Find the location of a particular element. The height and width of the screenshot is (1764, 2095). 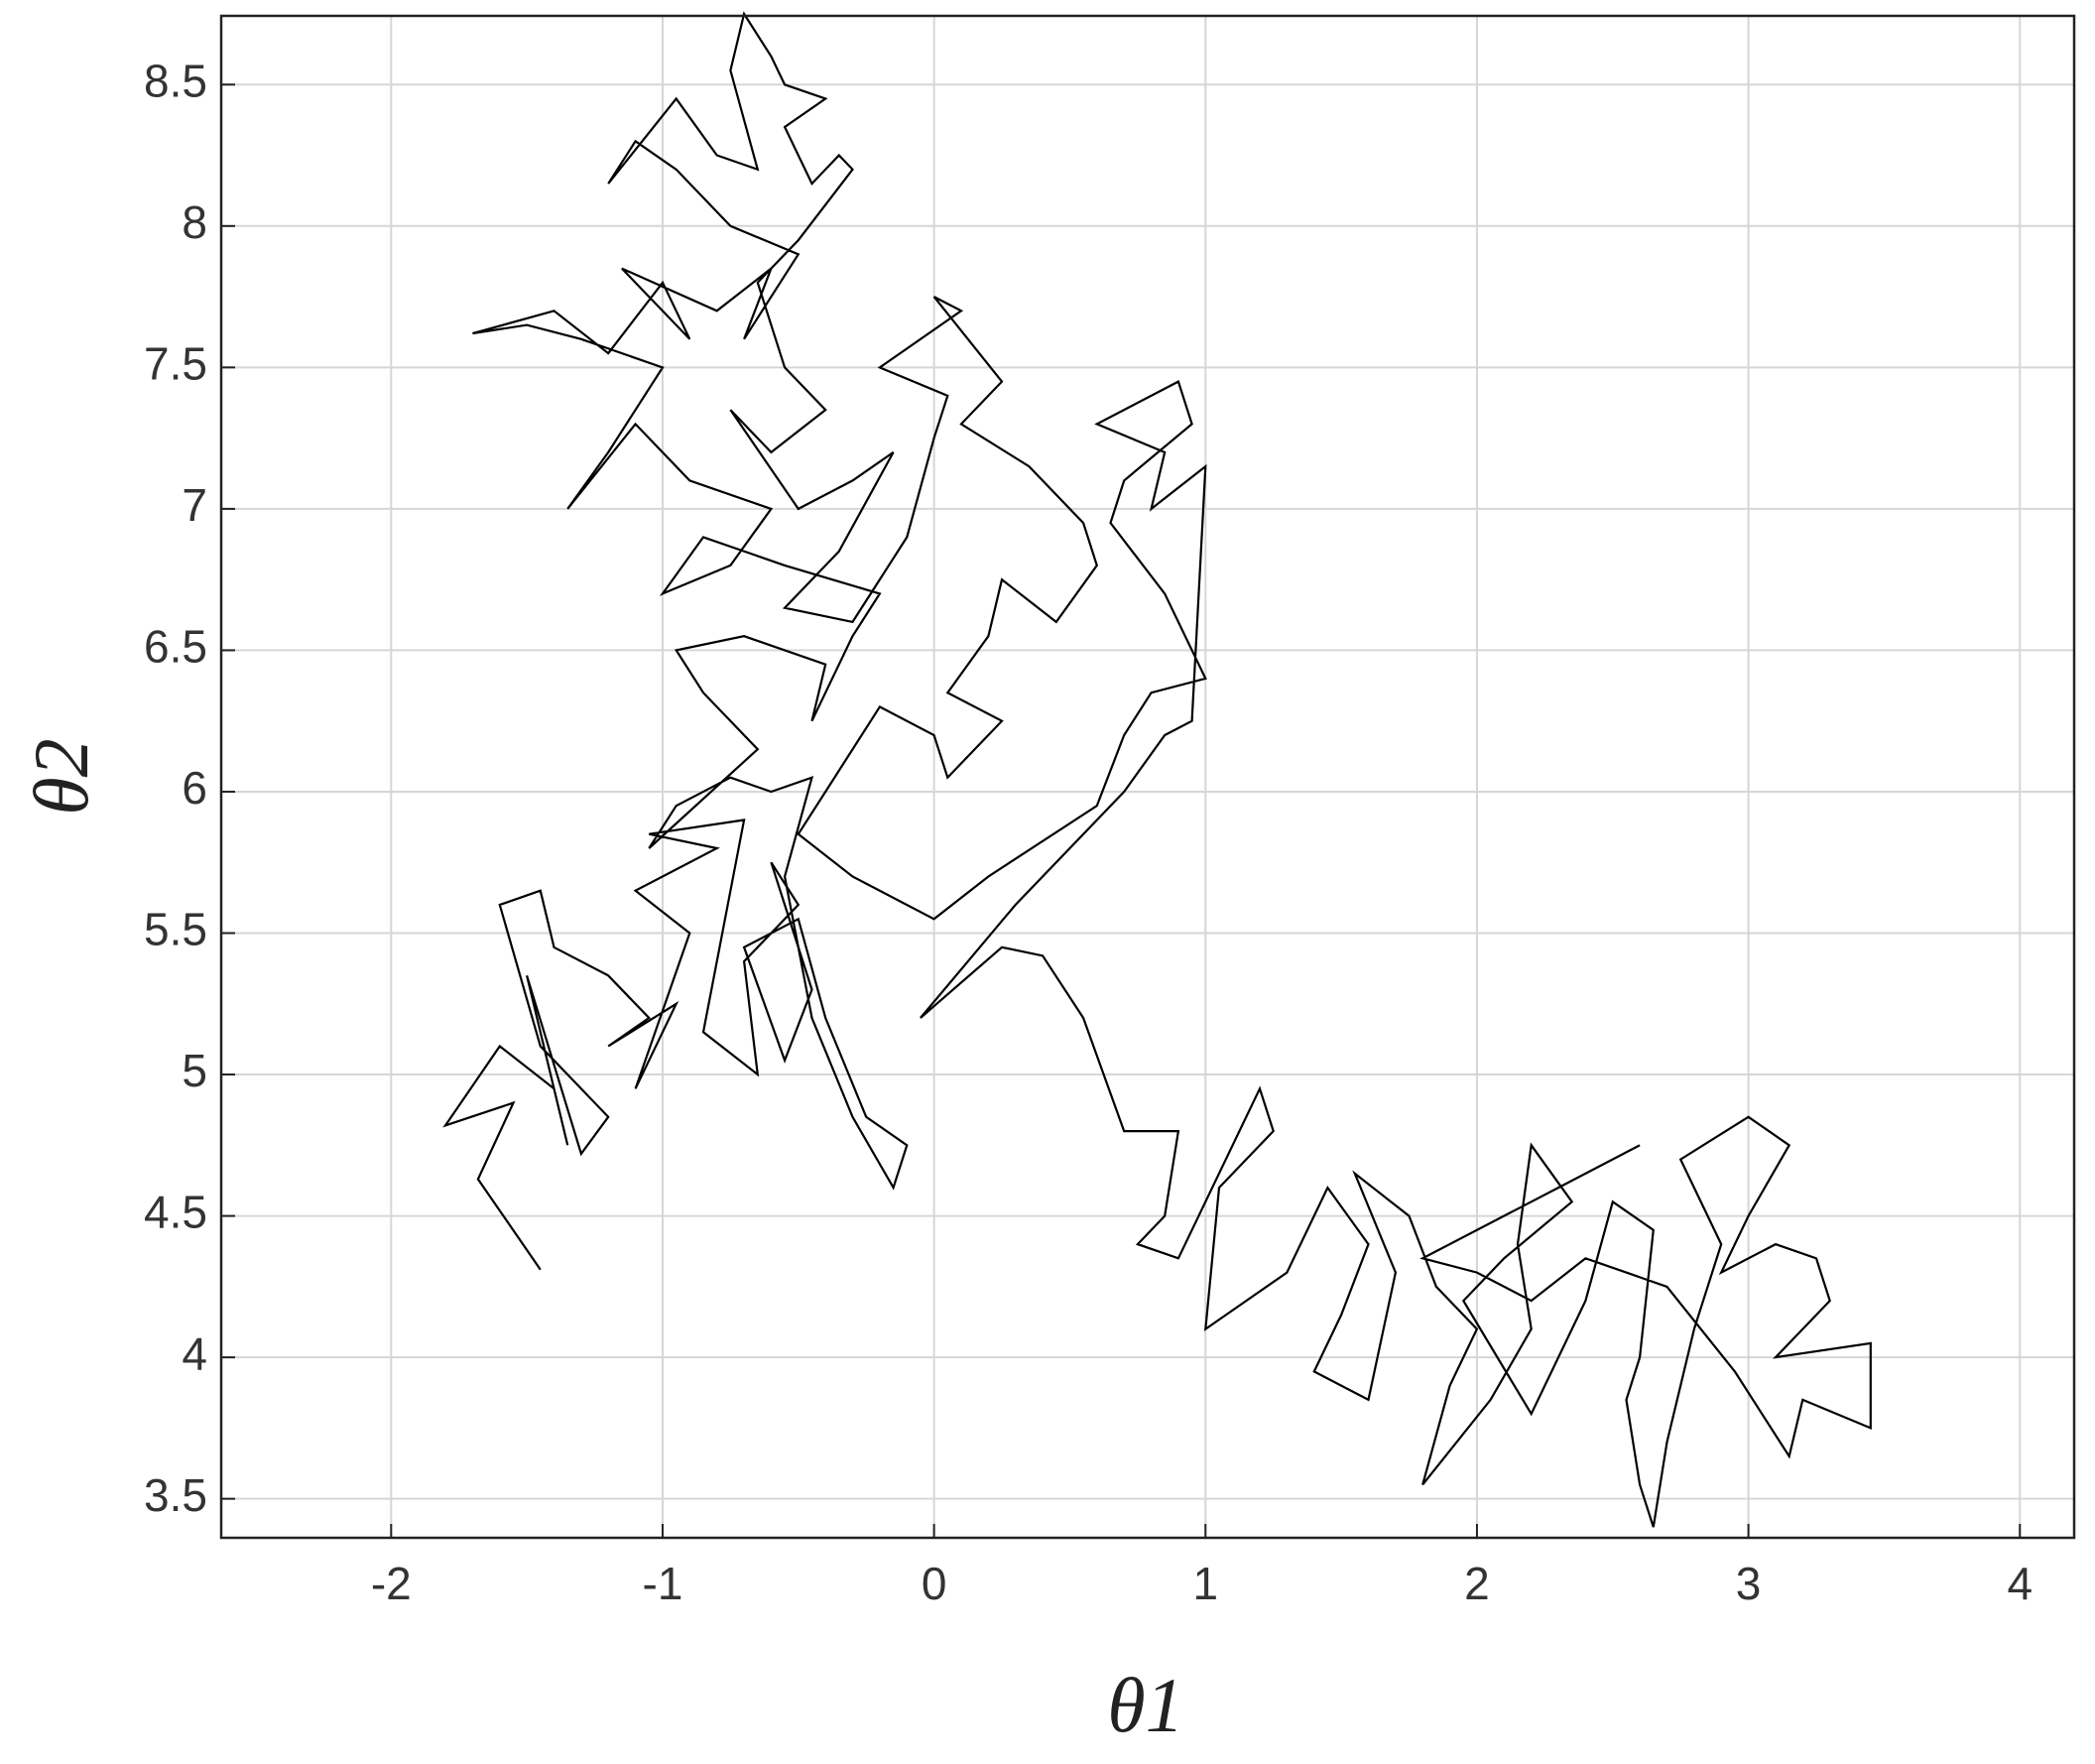

y-axis-label: θ2 is located at coordinates (61, 776).